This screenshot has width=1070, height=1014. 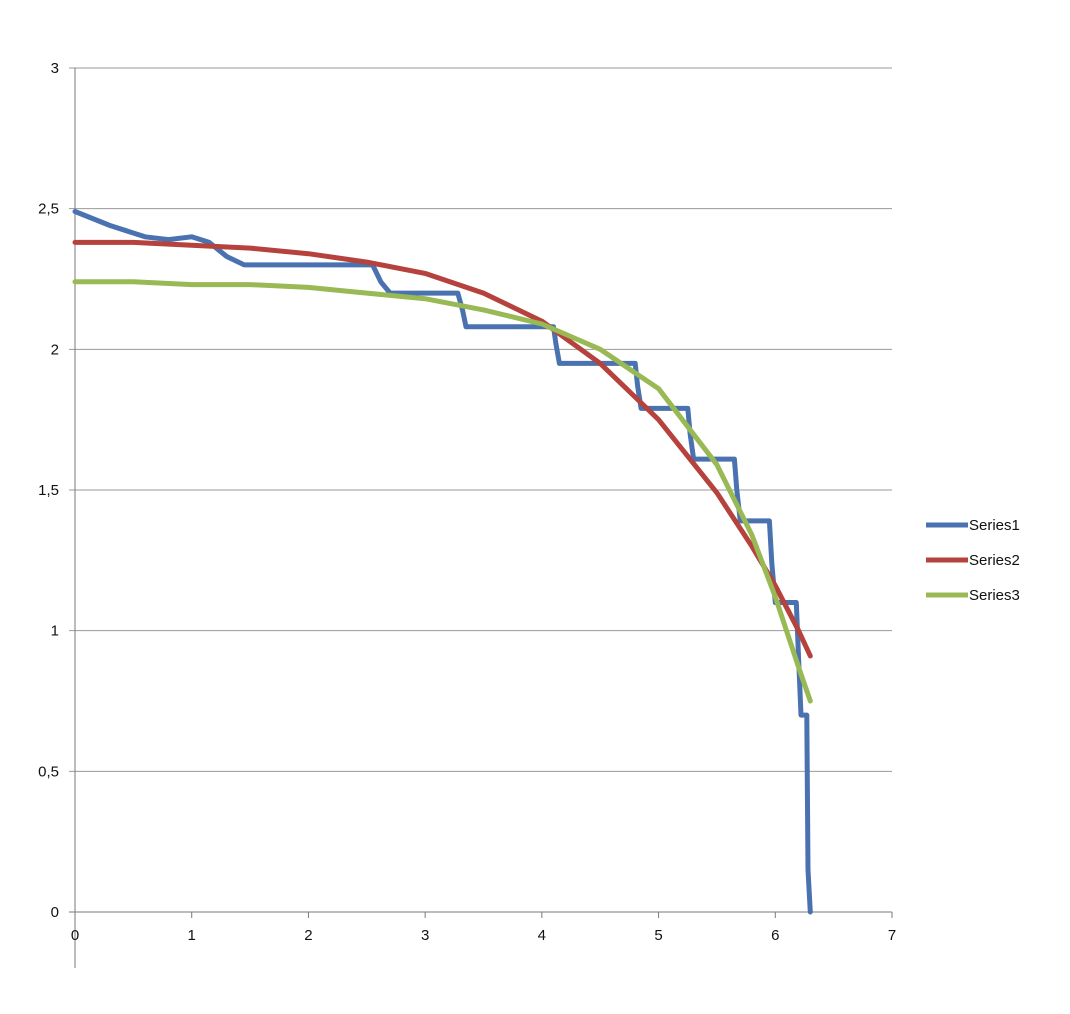 I want to click on y-tick-label: 1,5, so click(x=48, y=490).